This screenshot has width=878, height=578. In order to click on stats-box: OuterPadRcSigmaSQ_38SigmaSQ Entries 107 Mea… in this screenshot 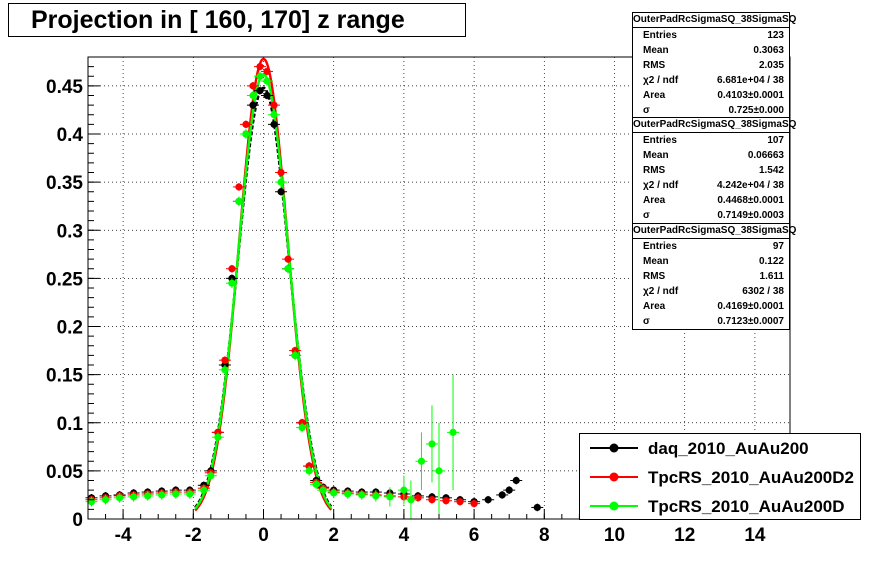, I will do `click(714, 170)`.